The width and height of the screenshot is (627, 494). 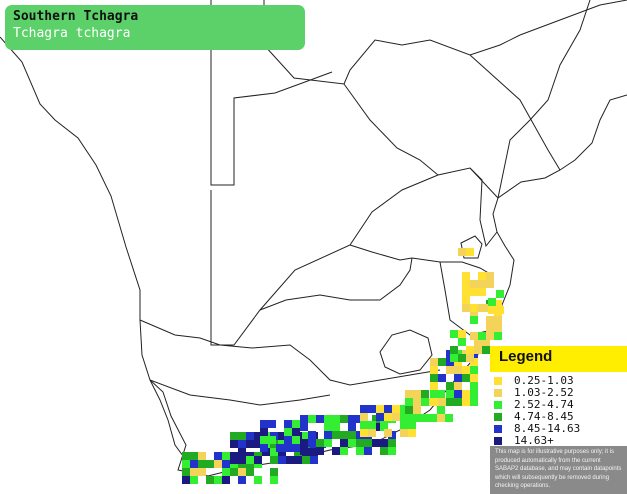 I want to click on legend-item: 14.63+, so click(x=559, y=440).